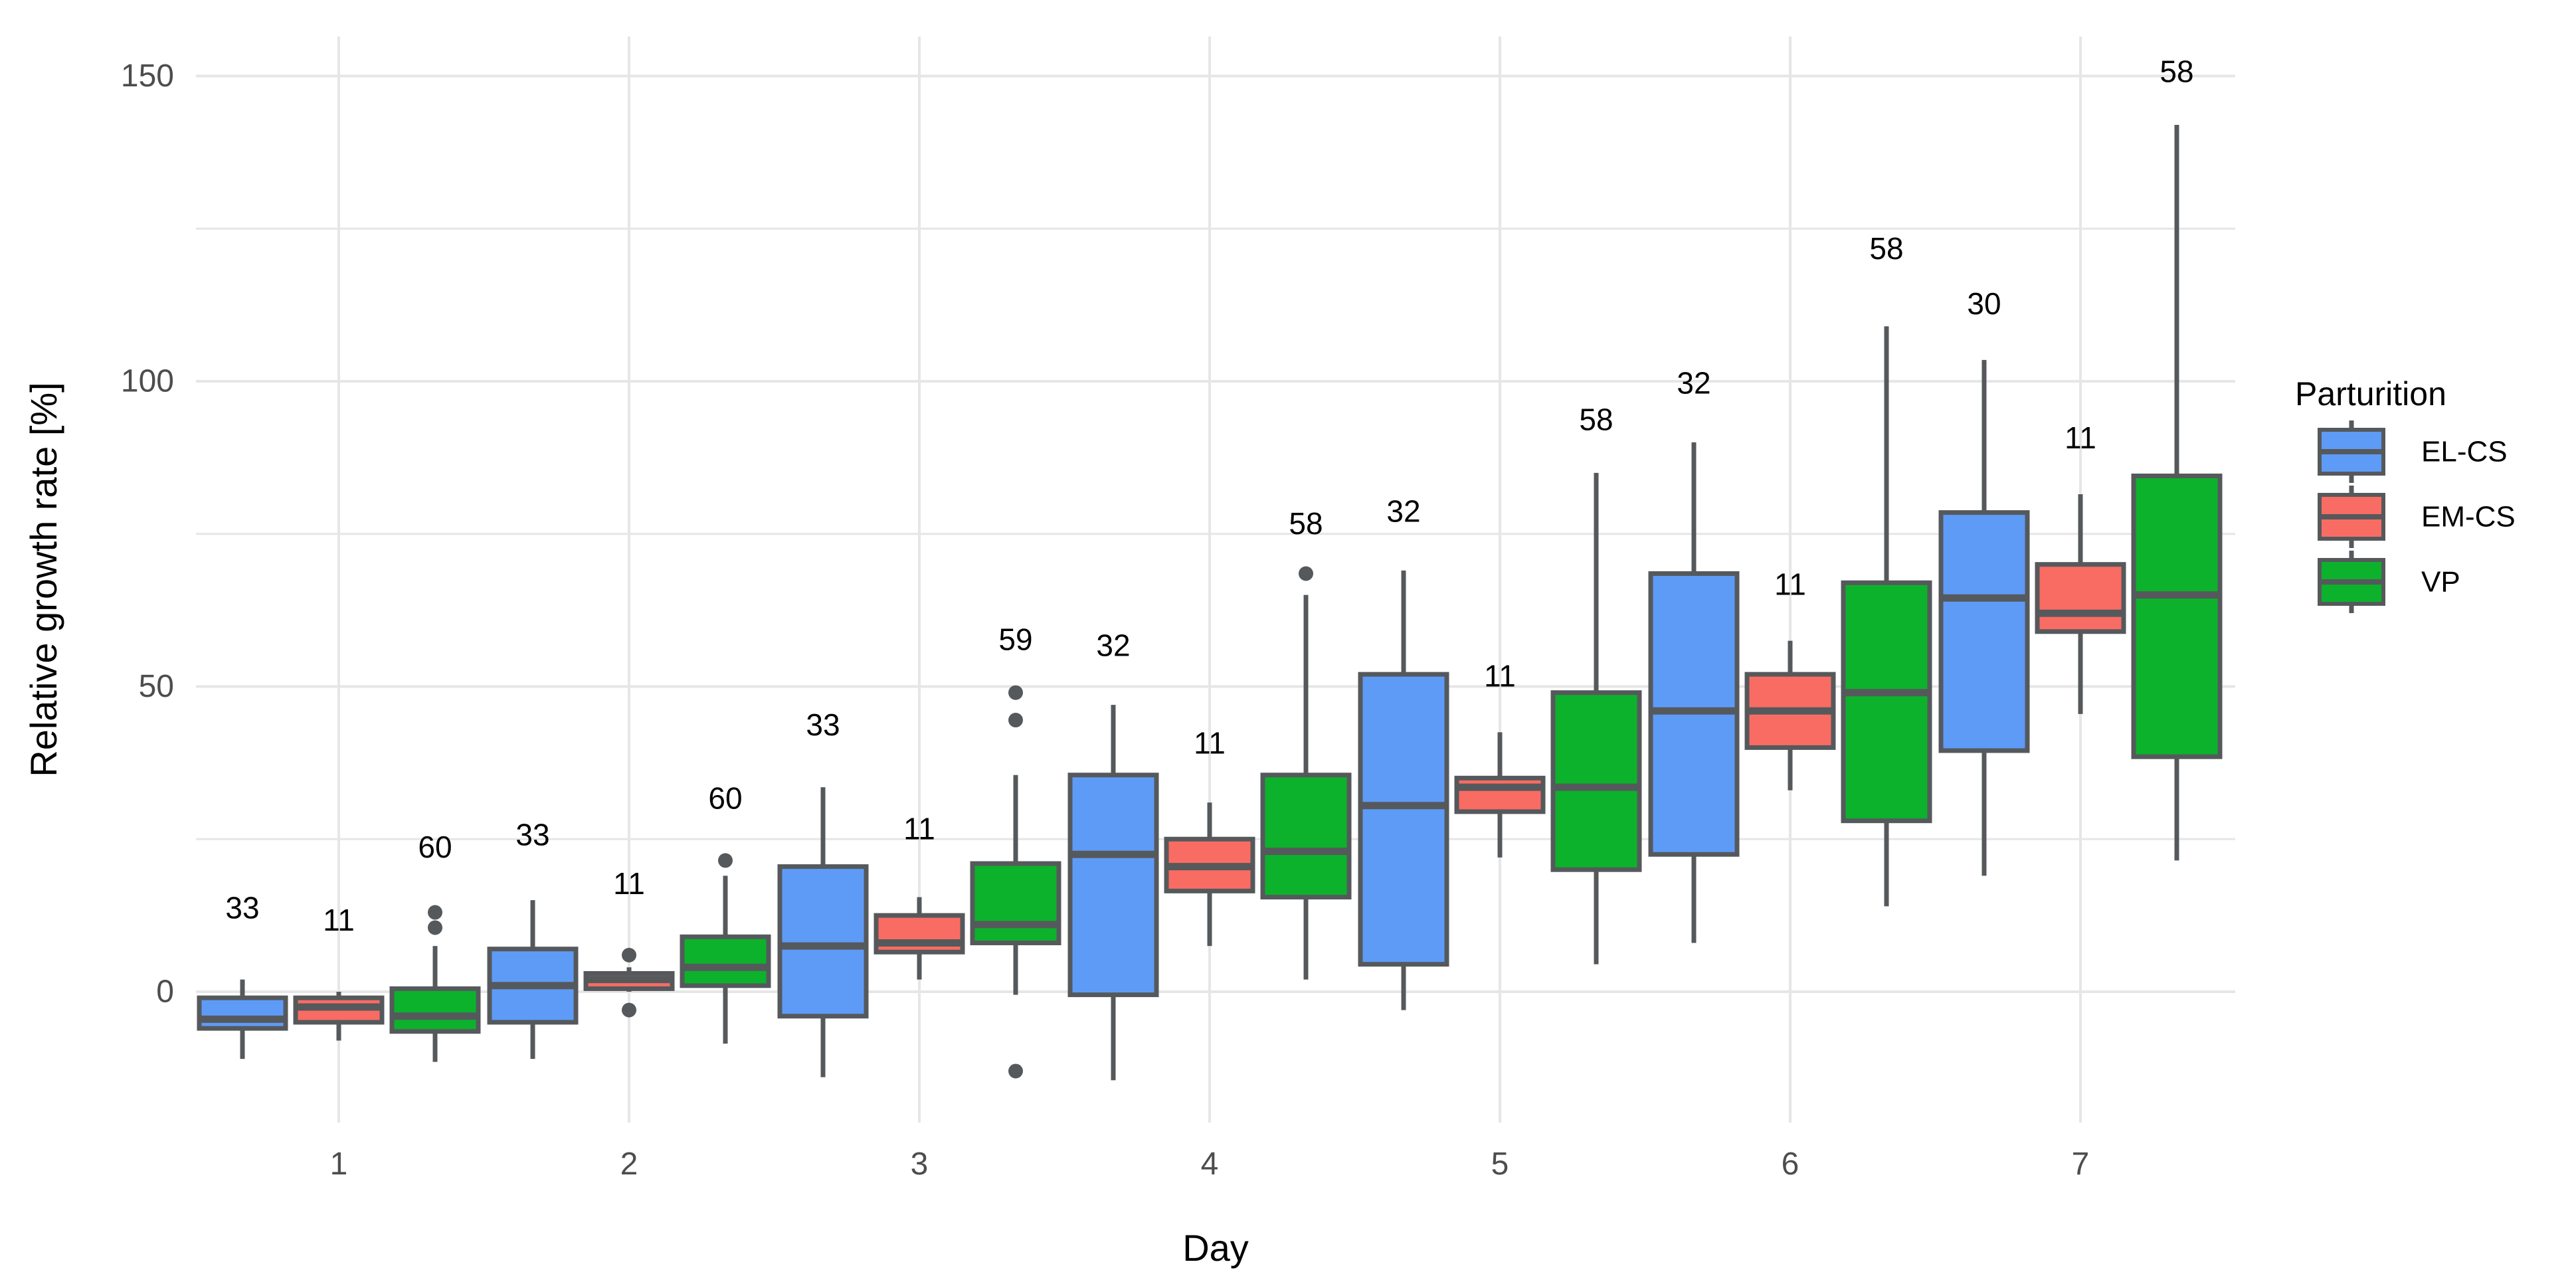 The height and width of the screenshot is (1288, 2576). What do you see at coordinates (2176, 71) in the screenshot?
I see `count-label-VP-day7: 58` at bounding box center [2176, 71].